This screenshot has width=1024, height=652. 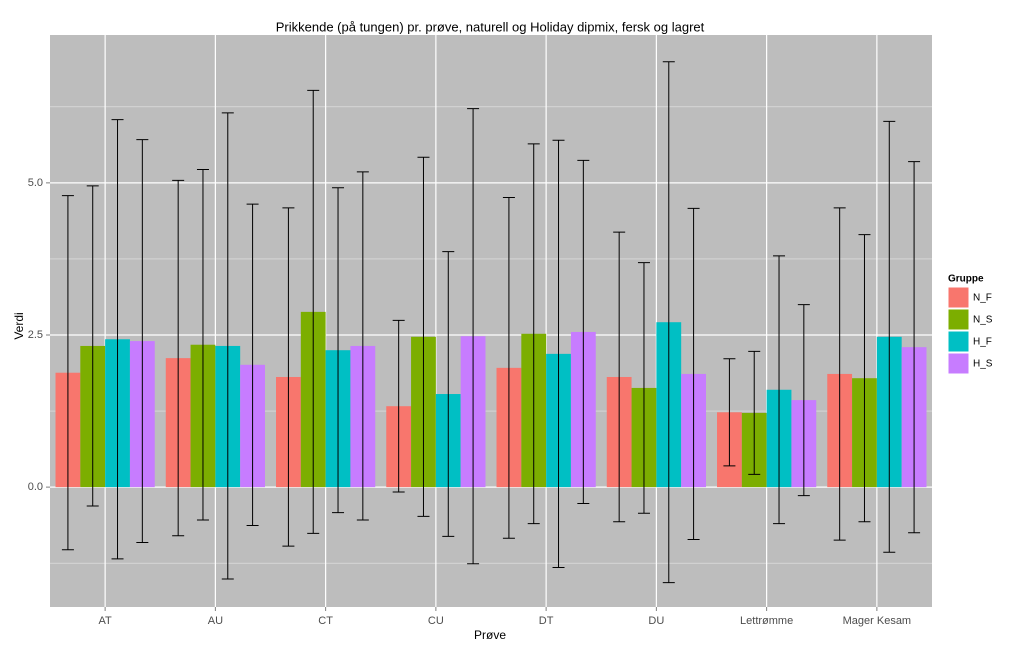 What do you see at coordinates (766, 621) in the screenshot?
I see `x-tick-label: Lettrømme` at bounding box center [766, 621].